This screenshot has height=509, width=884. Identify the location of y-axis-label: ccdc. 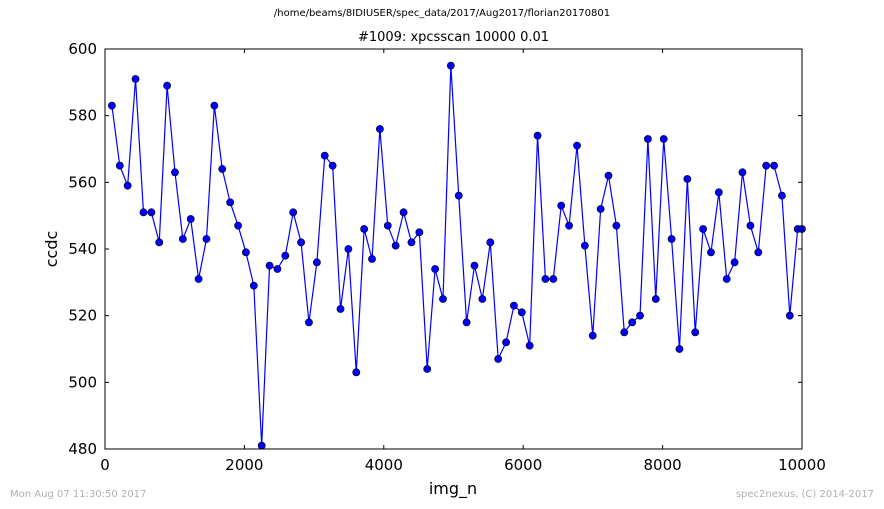
(51, 249).